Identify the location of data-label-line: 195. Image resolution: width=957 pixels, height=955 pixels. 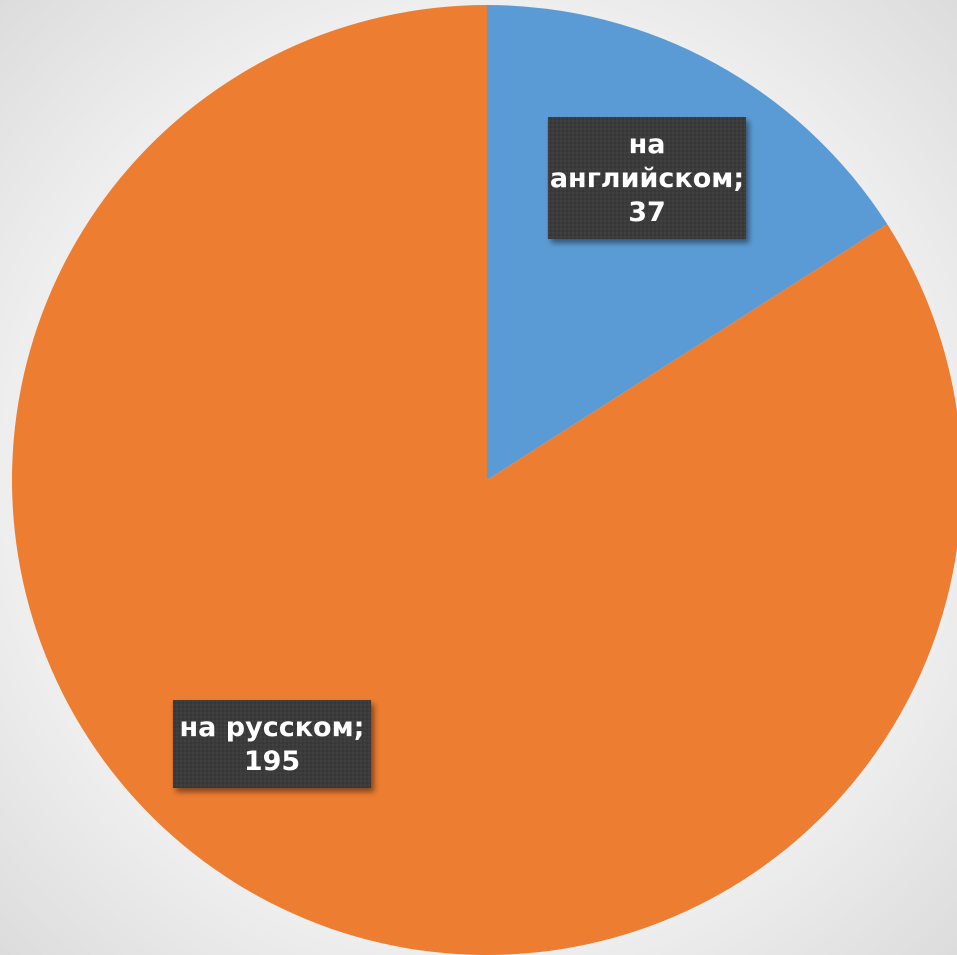
(272, 761).